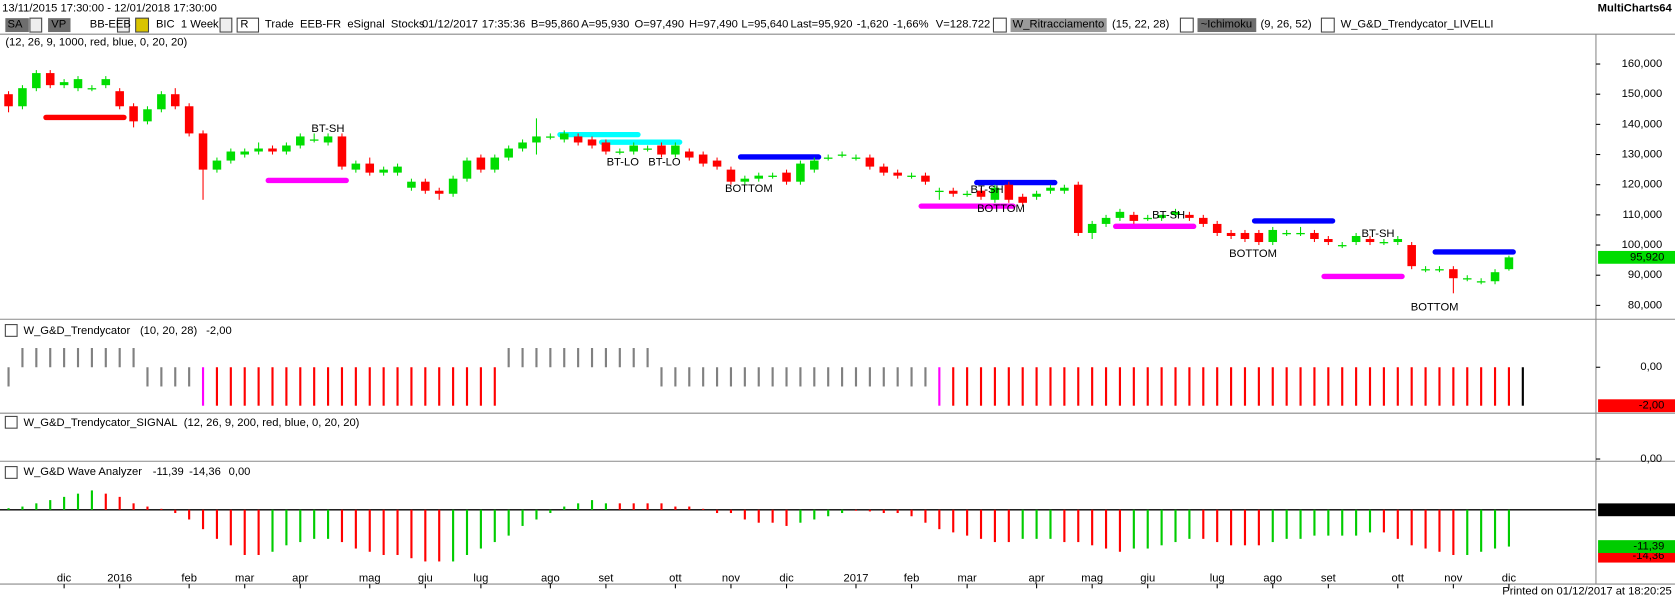  I want to click on x-tick-label: set, so click(1329, 579).